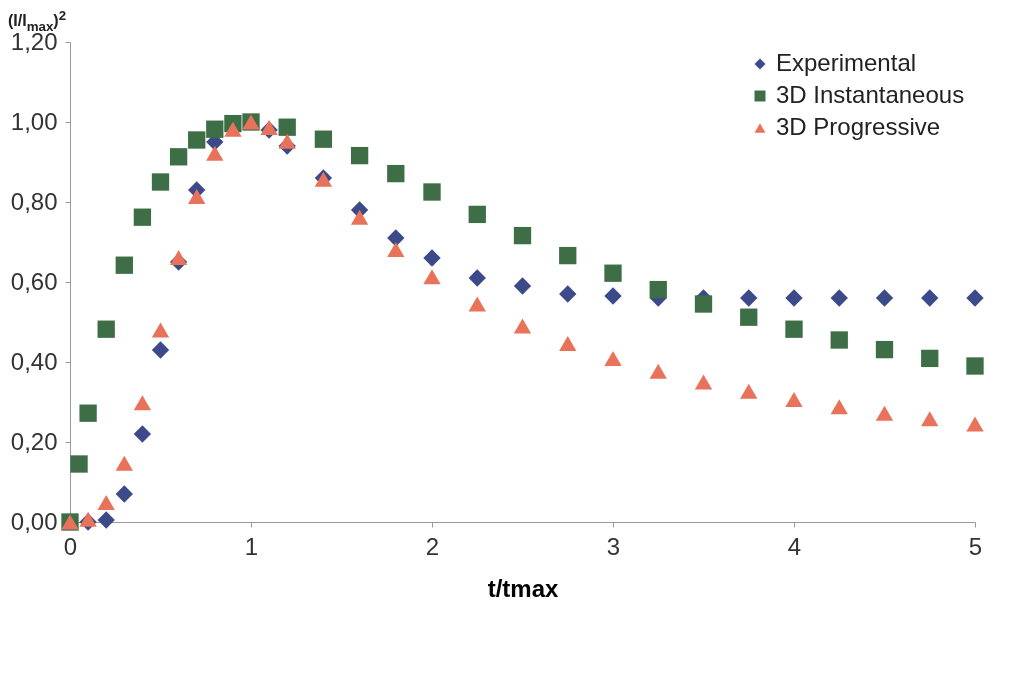 The image size is (1029, 697). What do you see at coordinates (523, 588) in the screenshot?
I see `x-axis-title: t/tmax` at bounding box center [523, 588].